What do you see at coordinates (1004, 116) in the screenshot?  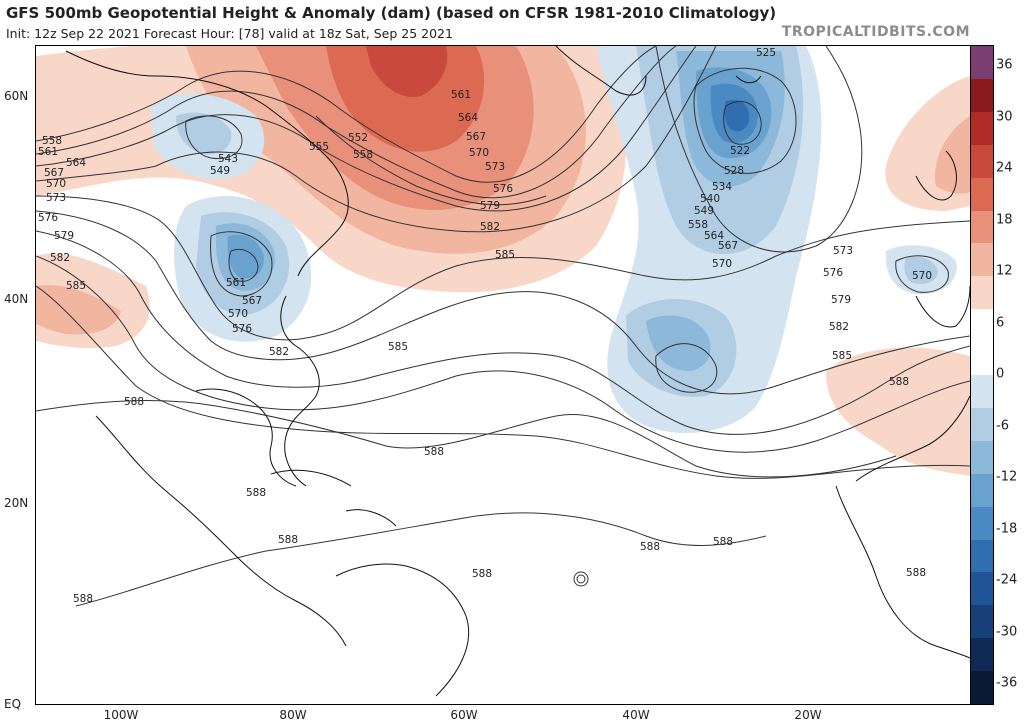 I see `colorbar-label: 30` at bounding box center [1004, 116].